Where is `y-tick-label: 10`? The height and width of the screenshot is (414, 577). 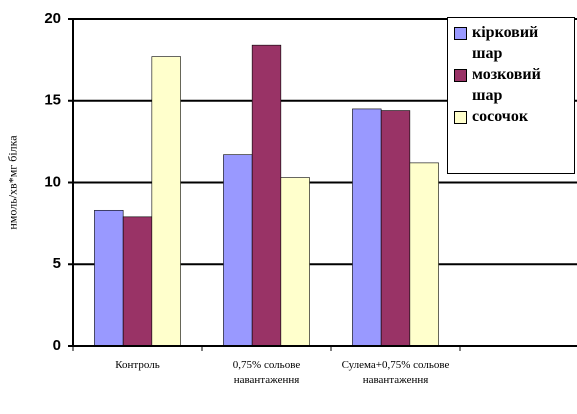
y-tick-label: 10 is located at coordinates (52, 181).